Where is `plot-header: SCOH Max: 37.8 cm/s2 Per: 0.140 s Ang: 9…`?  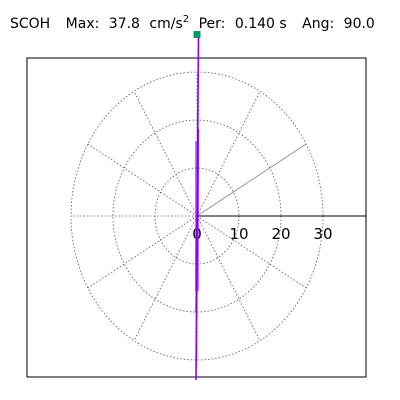
plot-header: SCOH Max: 37.8 cm/s2 Per: 0.140 s Ang: 9… is located at coordinates (192, 24).